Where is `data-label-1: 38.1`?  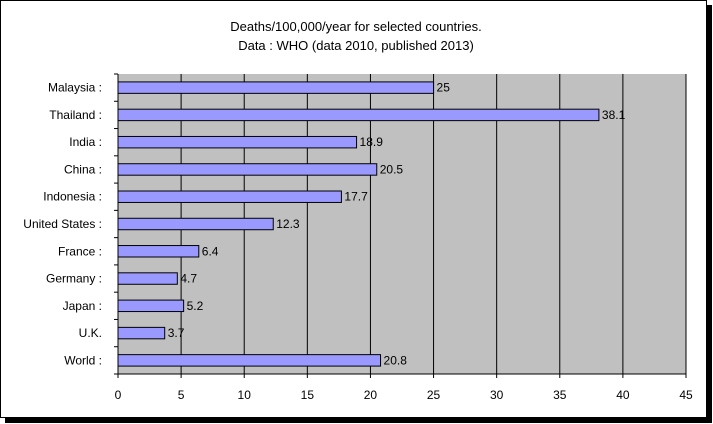
data-label-1: 38.1 is located at coordinates (614, 115).